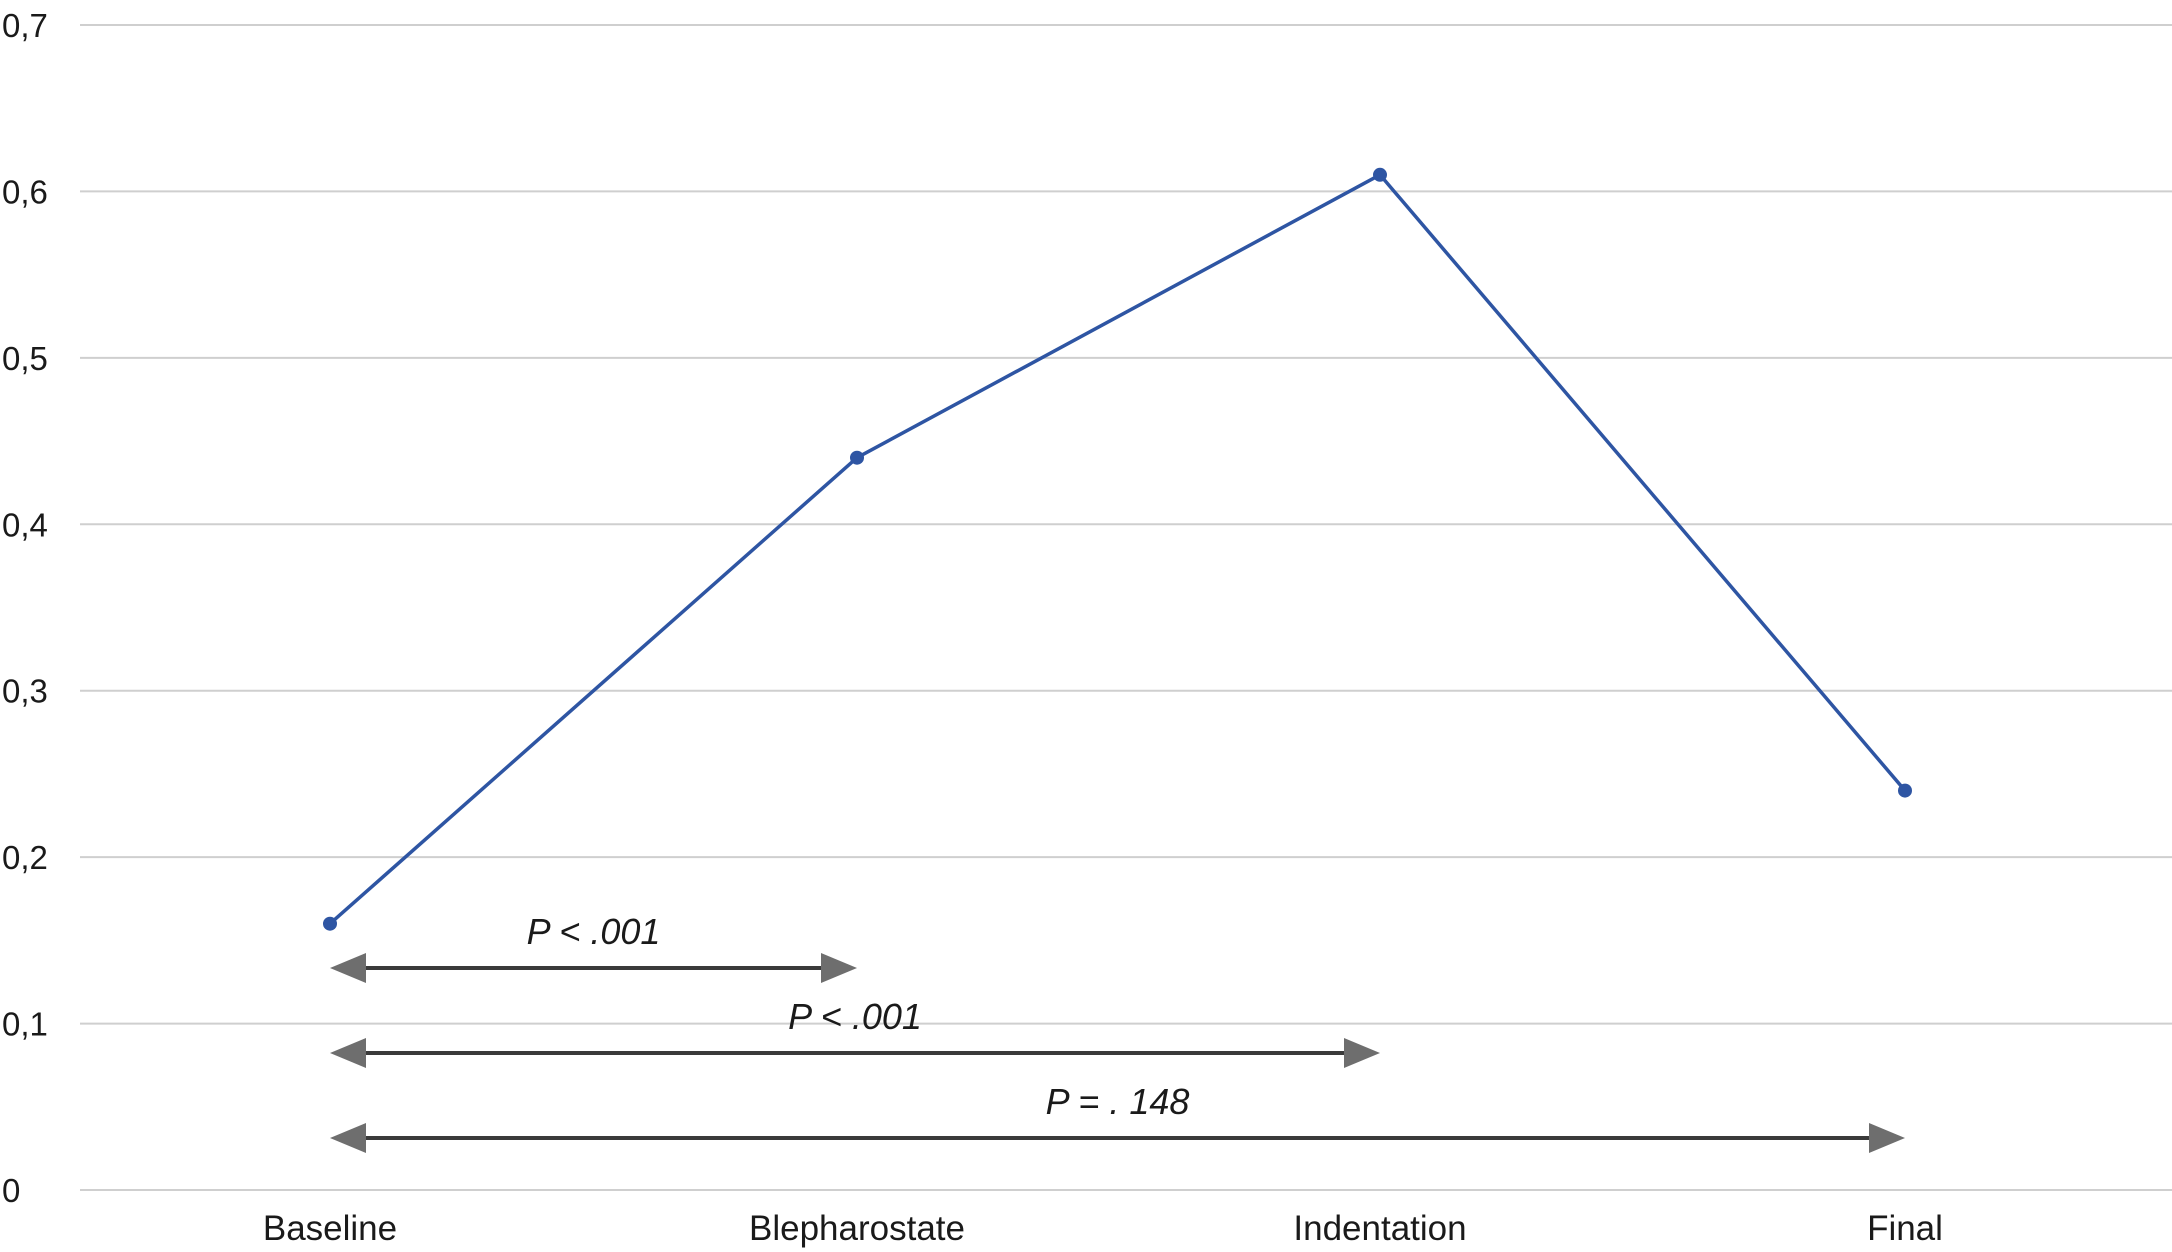  Describe the element at coordinates (1117, 1032) in the screenshot. I see `significance-annotations: P < .001 P < .001 P = . 148` at that location.